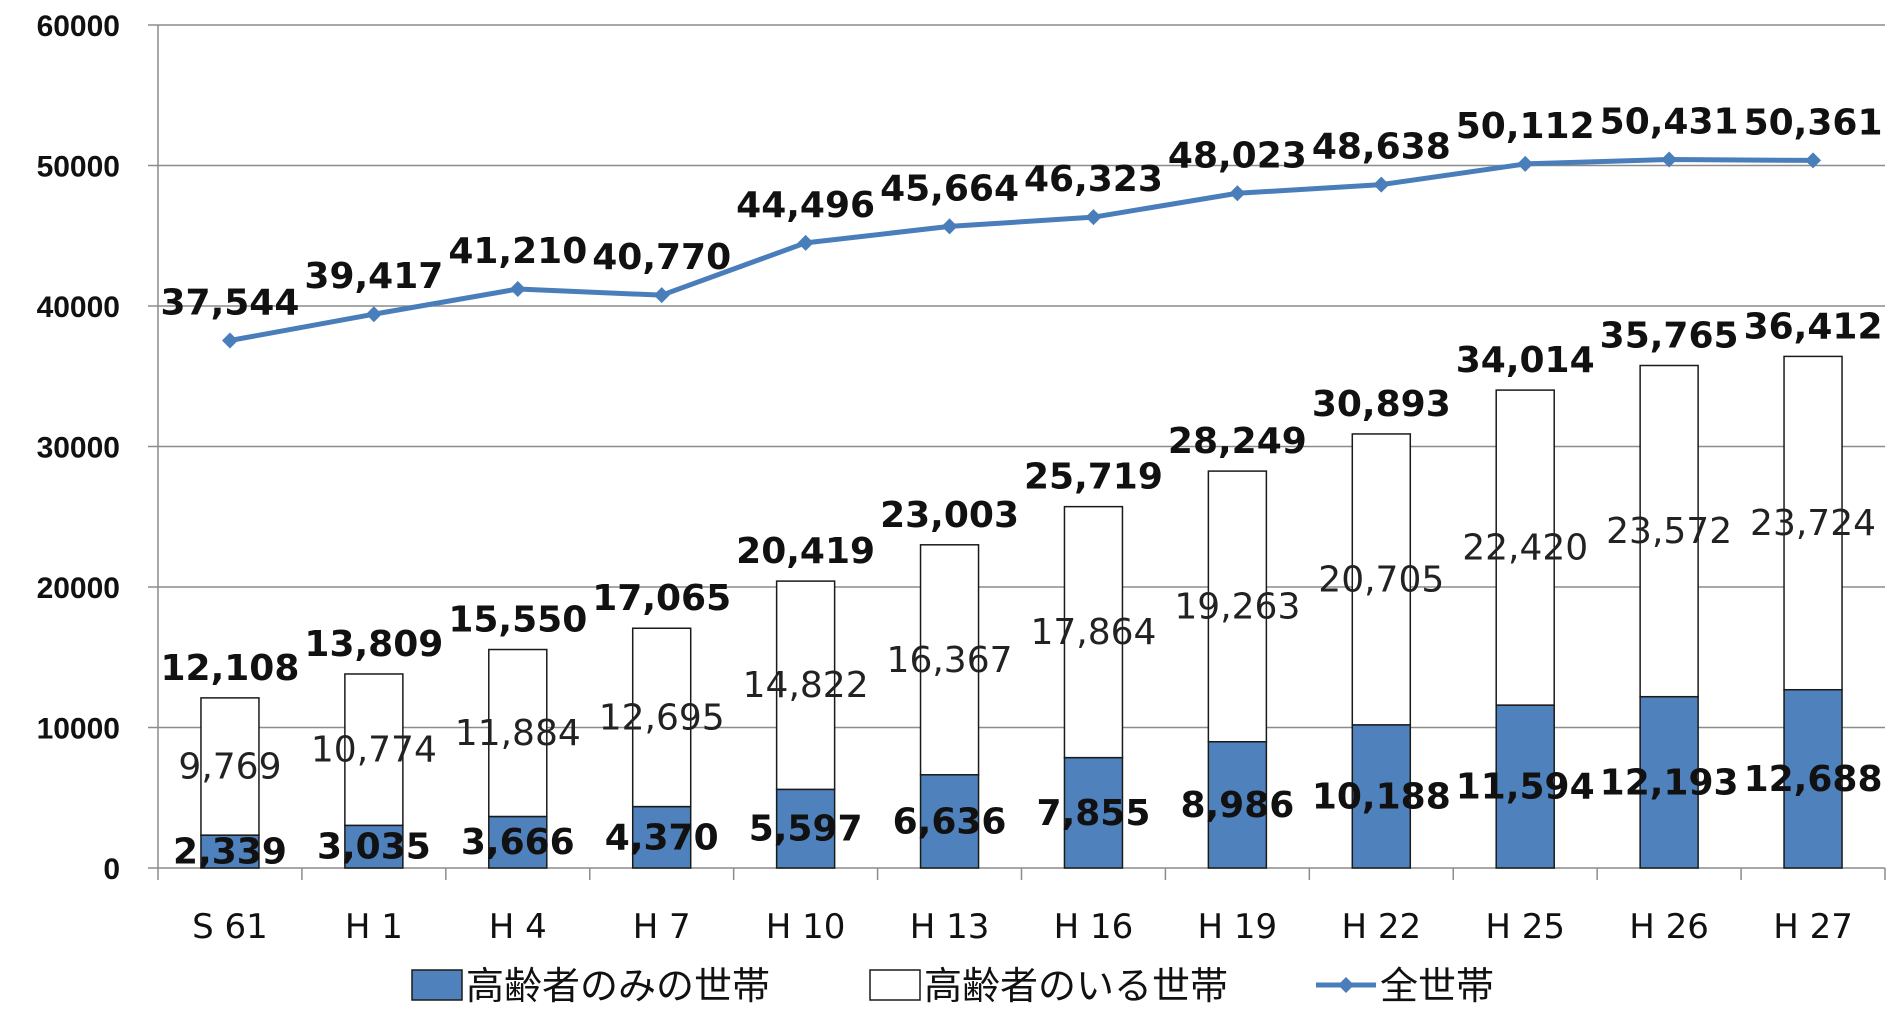 The height and width of the screenshot is (1024, 1895). I want to click on bar-segment-label: 5,597, so click(806, 829).